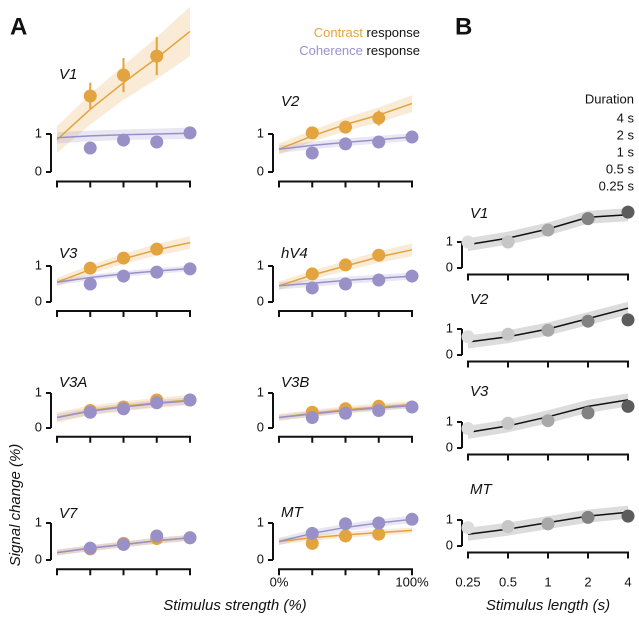 This screenshot has width=639, height=620. Describe the element at coordinates (68, 513) in the screenshot. I see `chart-title: V7` at that location.